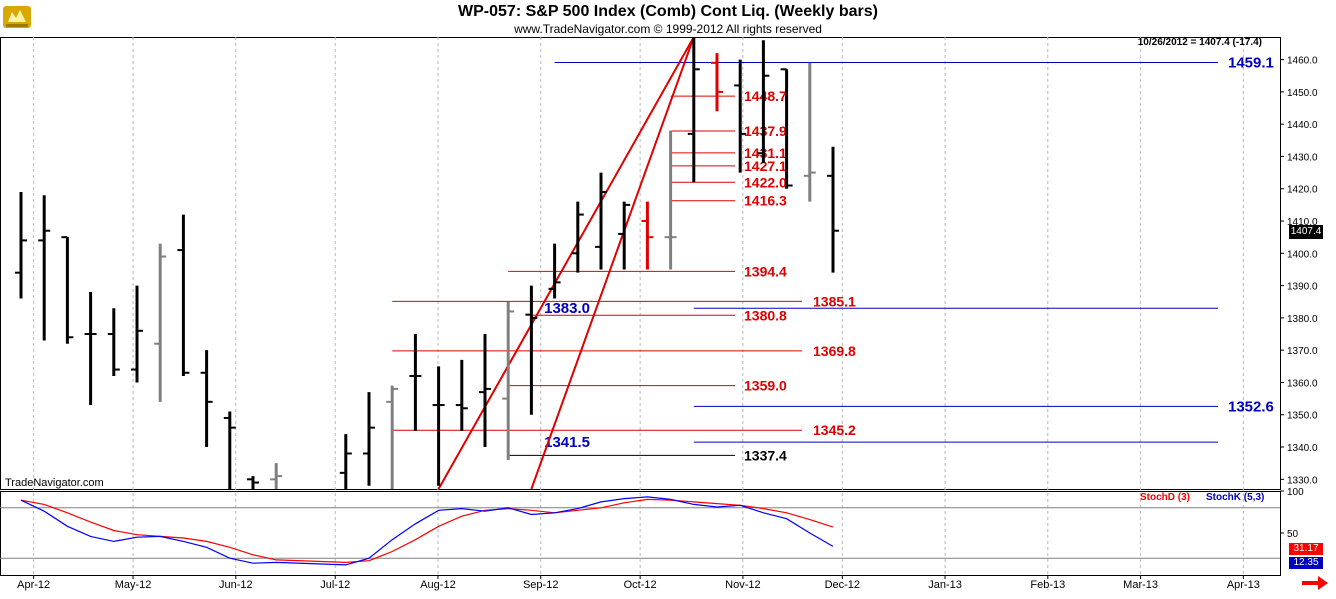 The height and width of the screenshot is (599, 1336). Describe the element at coordinates (765, 153) in the screenshot. I see `level-label: 1431.1` at that location.